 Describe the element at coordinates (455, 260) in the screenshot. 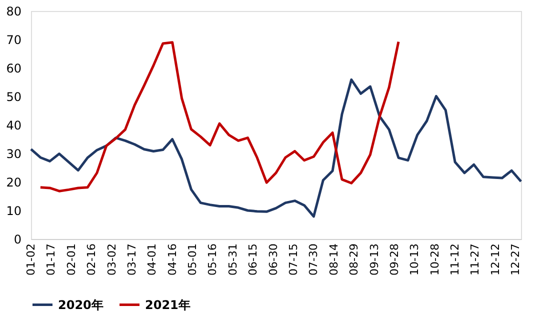

I see `x-tick-label: 11-12` at that location.